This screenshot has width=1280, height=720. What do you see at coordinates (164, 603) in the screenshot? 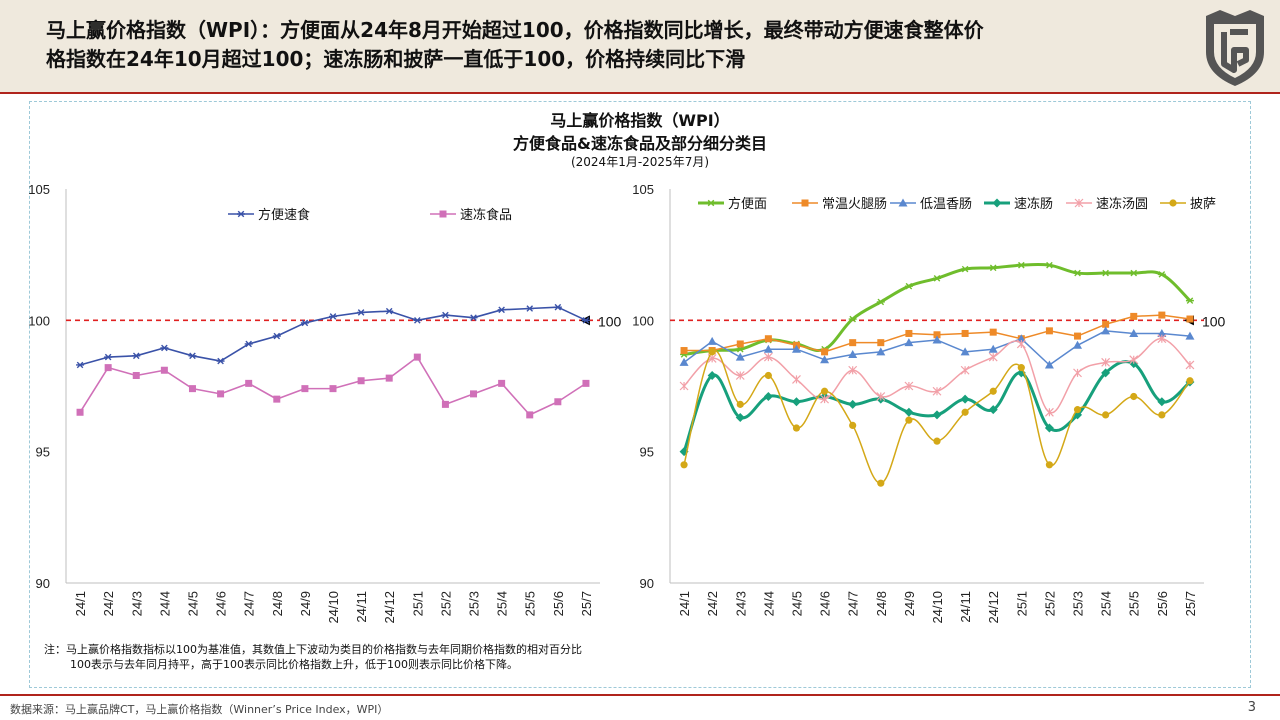
I see `x-tick-label: 24/4` at bounding box center [164, 603].